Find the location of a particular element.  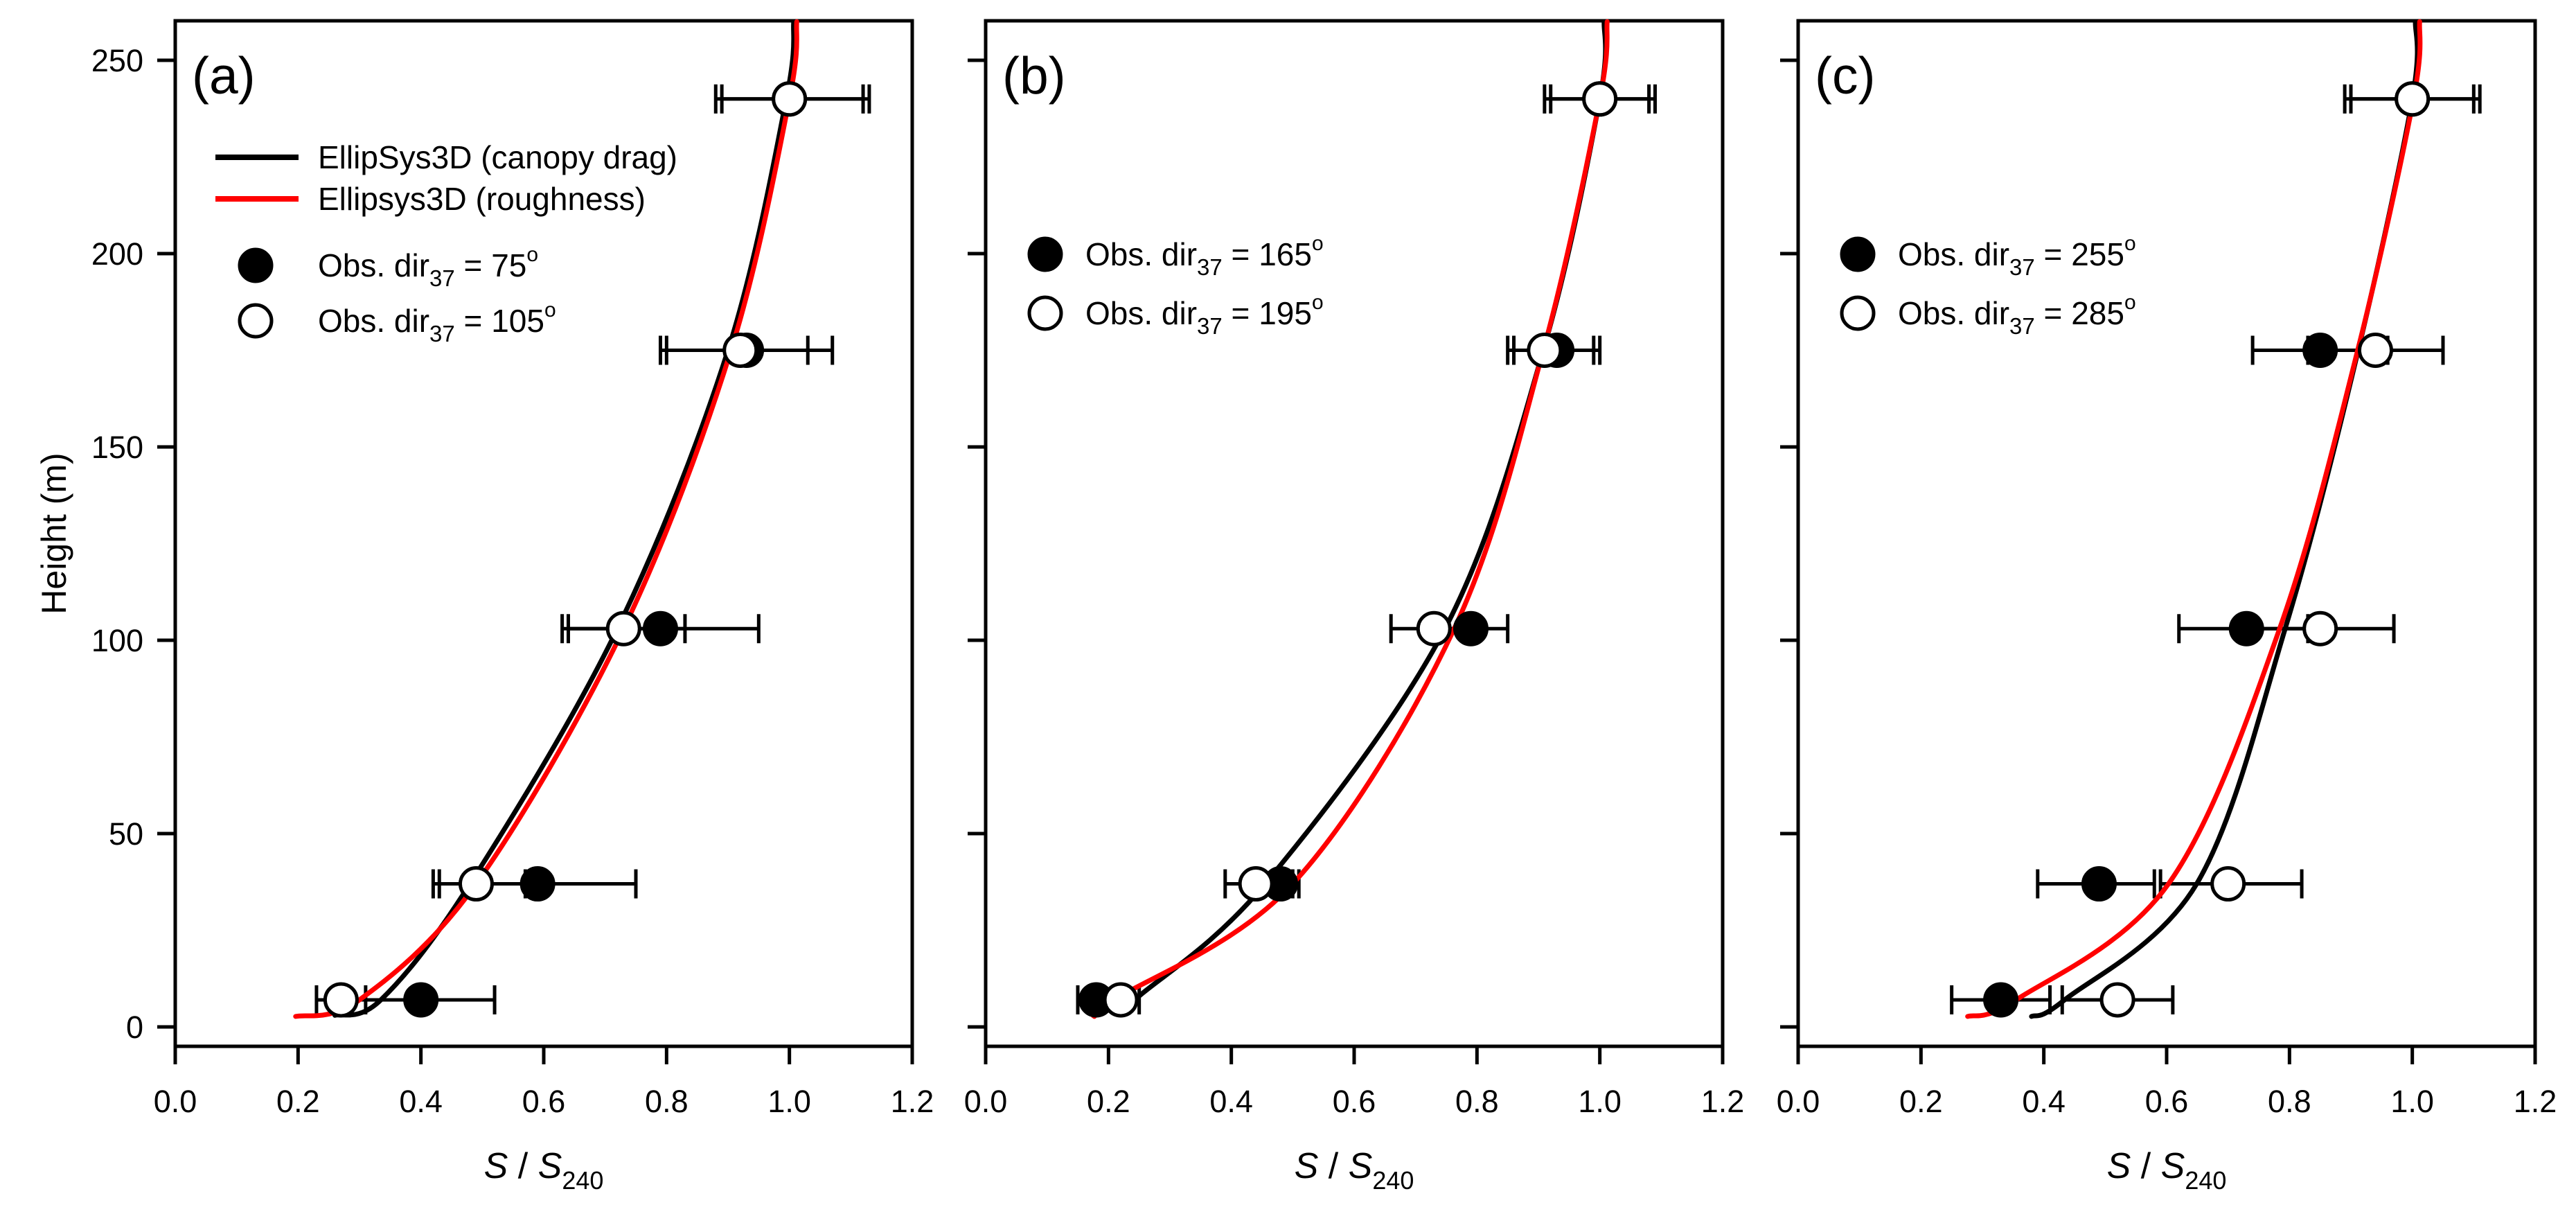

legend: Obs. dir37 = 165o Obs. dir37 = 195o is located at coordinates (1175, 285).